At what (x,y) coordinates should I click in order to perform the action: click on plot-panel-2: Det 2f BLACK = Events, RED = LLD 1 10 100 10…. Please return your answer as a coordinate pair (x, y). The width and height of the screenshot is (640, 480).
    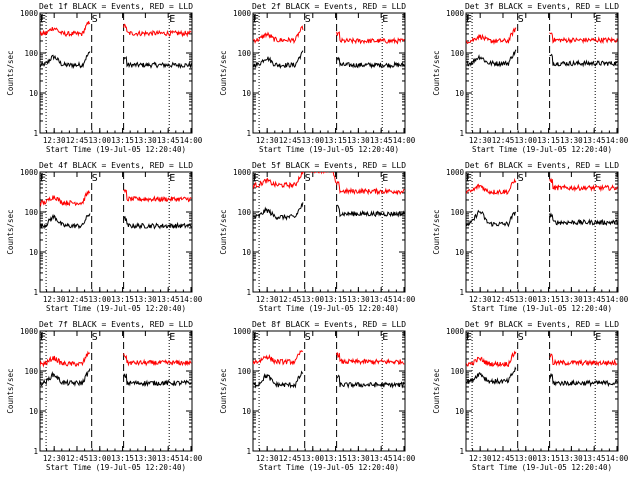
    Looking at the image, I should click on (317, 78).